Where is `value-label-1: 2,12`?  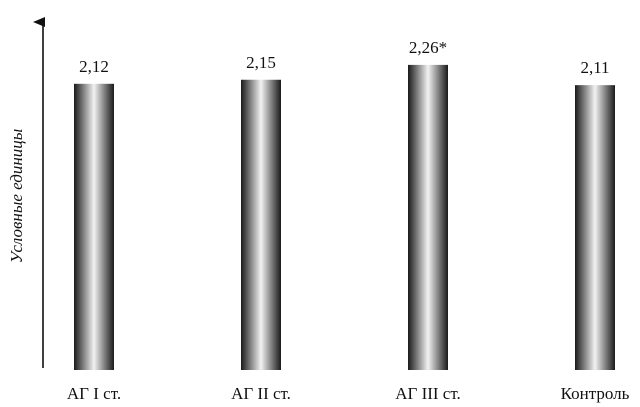 value-label-1: 2,12 is located at coordinates (94, 66).